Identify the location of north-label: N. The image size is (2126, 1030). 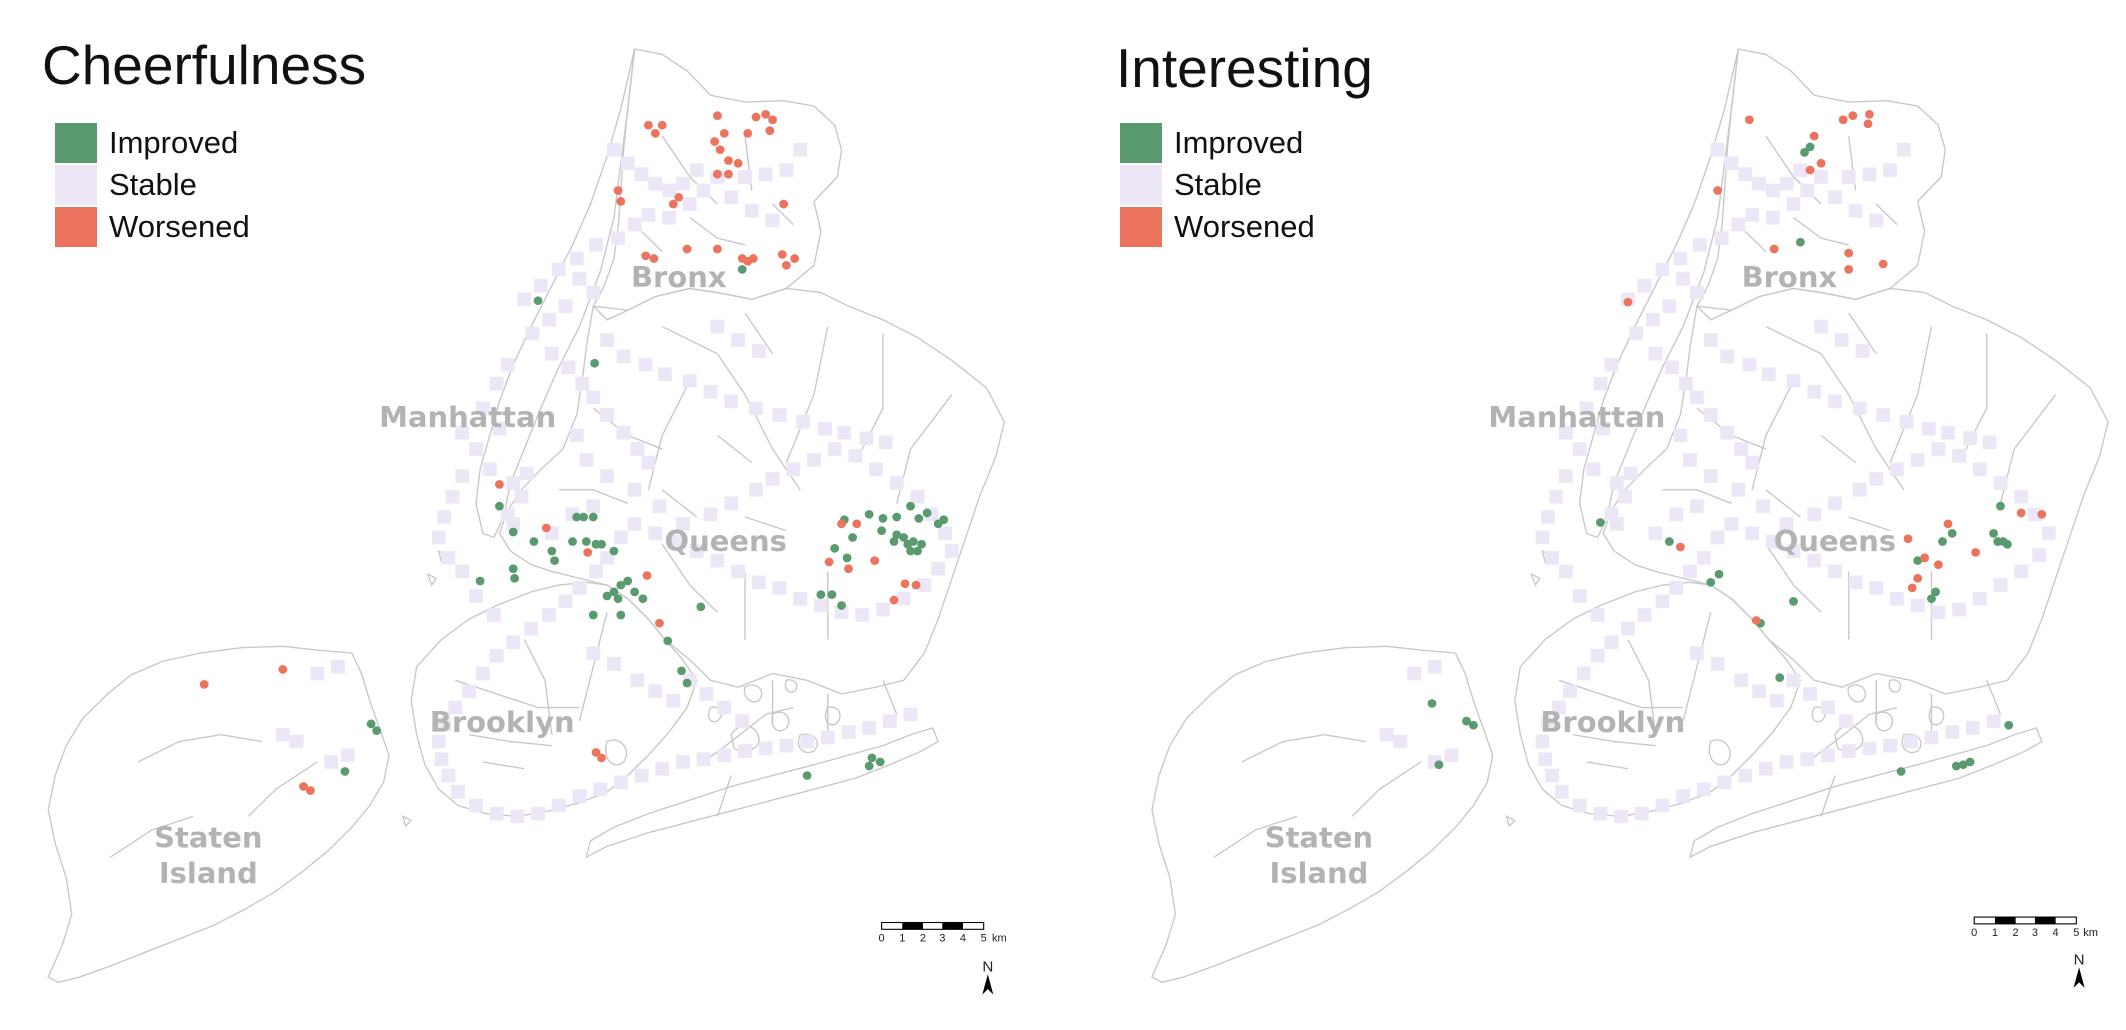
(2079, 960).